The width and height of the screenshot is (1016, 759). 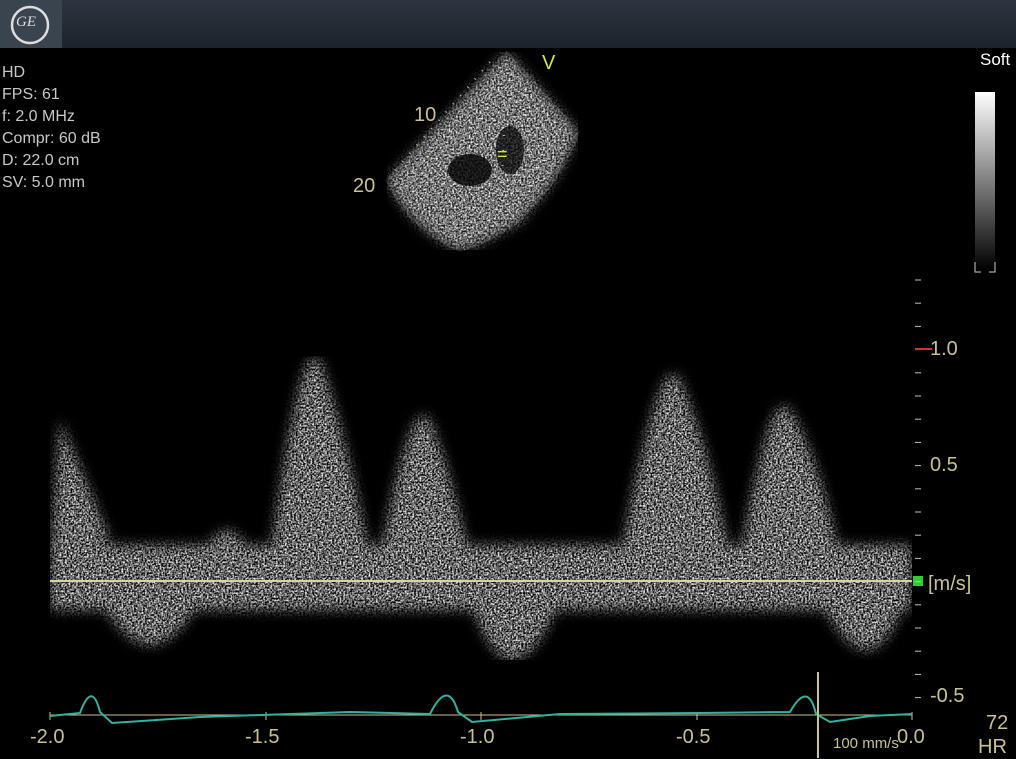 What do you see at coordinates (918, 581) in the screenshot?
I see `baseline-handle` at bounding box center [918, 581].